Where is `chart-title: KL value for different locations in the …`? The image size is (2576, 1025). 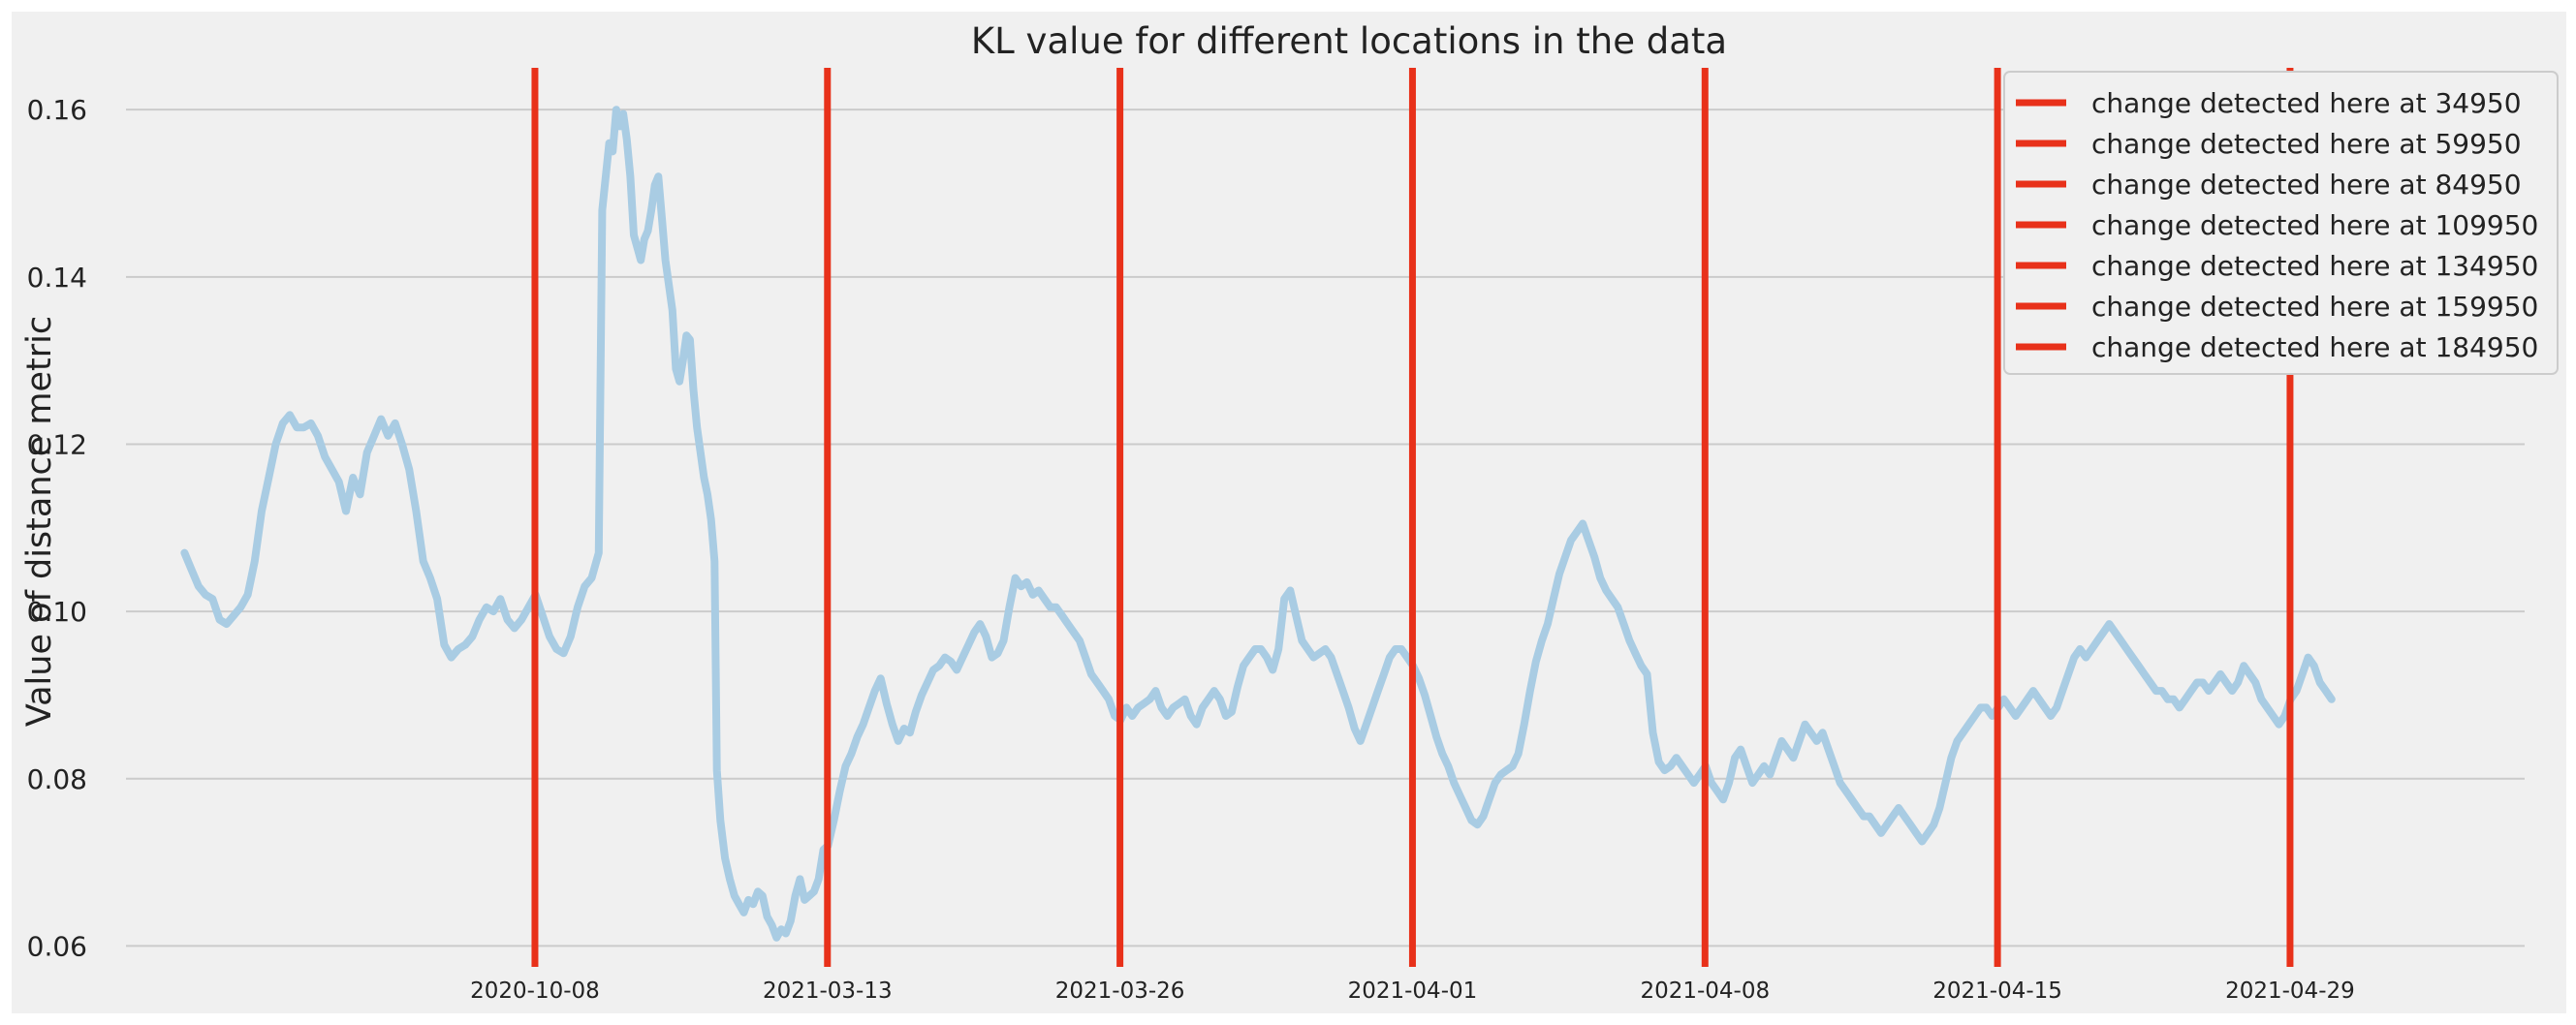 chart-title: KL value for different locations in the … is located at coordinates (1349, 41).